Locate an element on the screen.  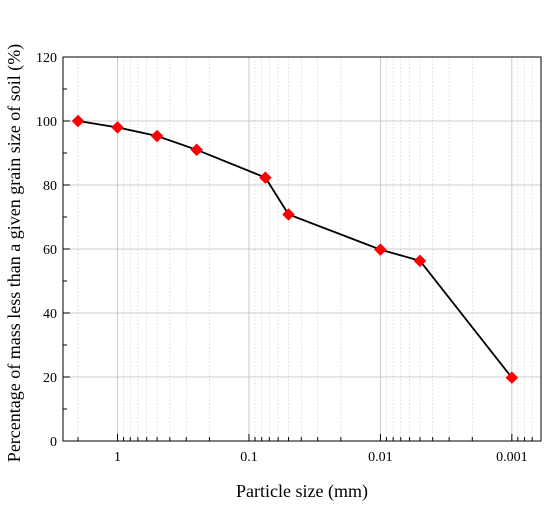
x-tick-label: 0.01 is located at coordinates (380, 457).